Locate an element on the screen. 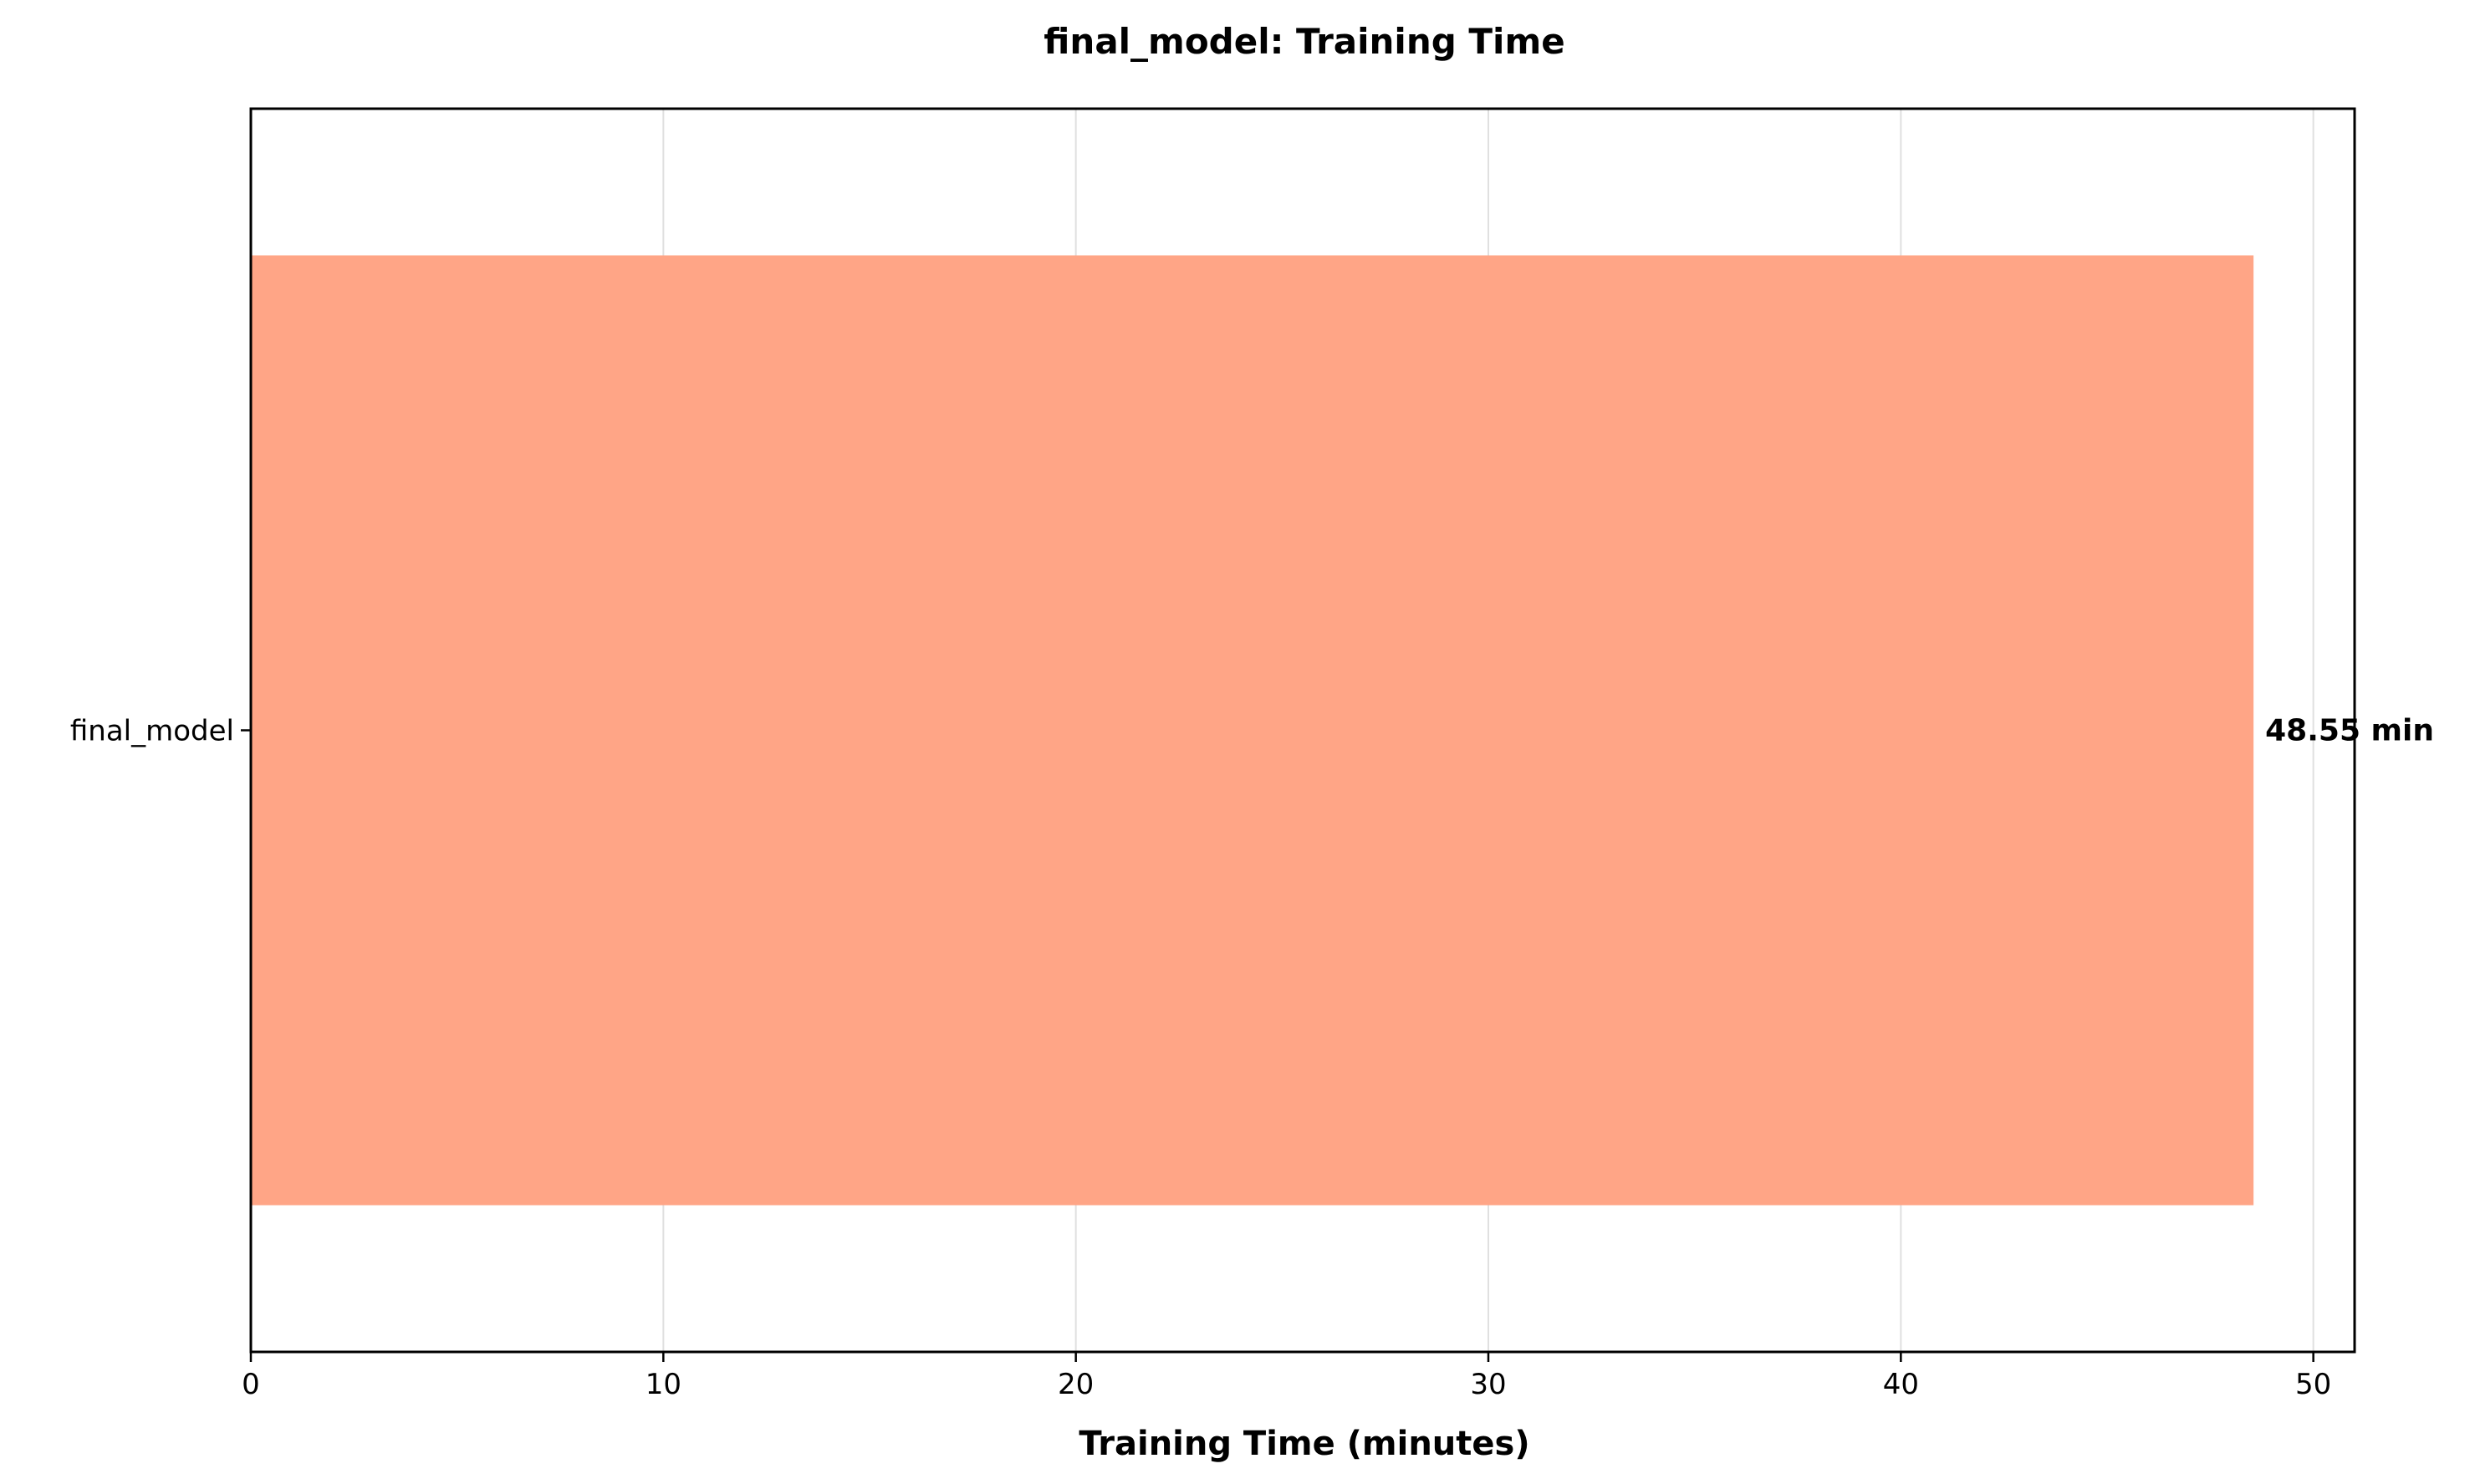 The image size is (2475, 1484). x-tick-label: 20 is located at coordinates (1076, 1384).